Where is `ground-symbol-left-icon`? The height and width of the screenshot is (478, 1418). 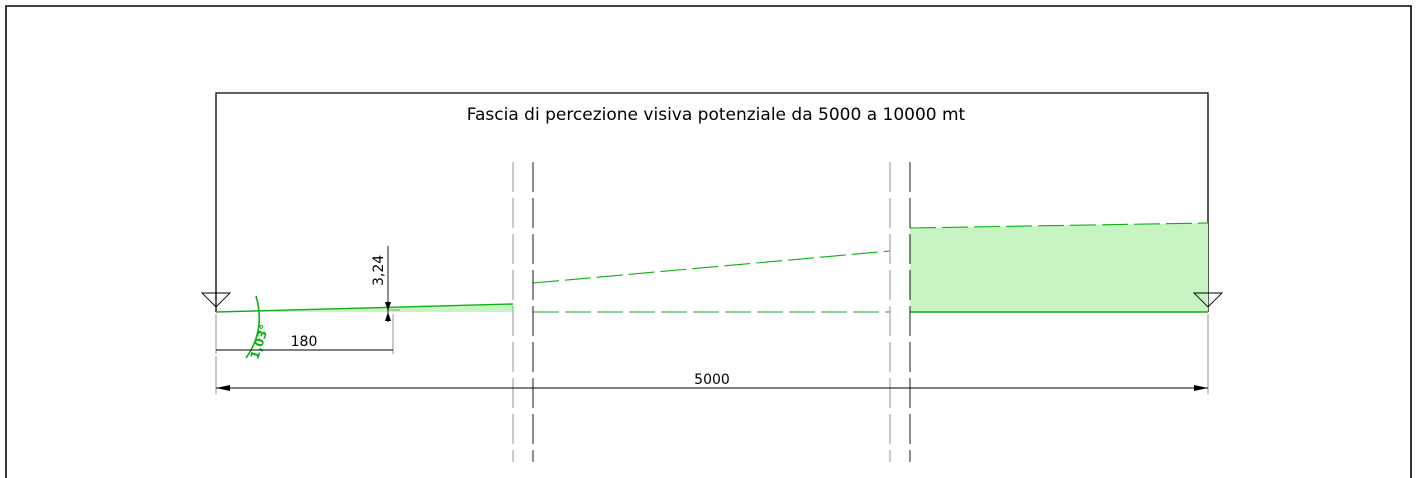 ground-symbol-left-icon is located at coordinates (216, 300).